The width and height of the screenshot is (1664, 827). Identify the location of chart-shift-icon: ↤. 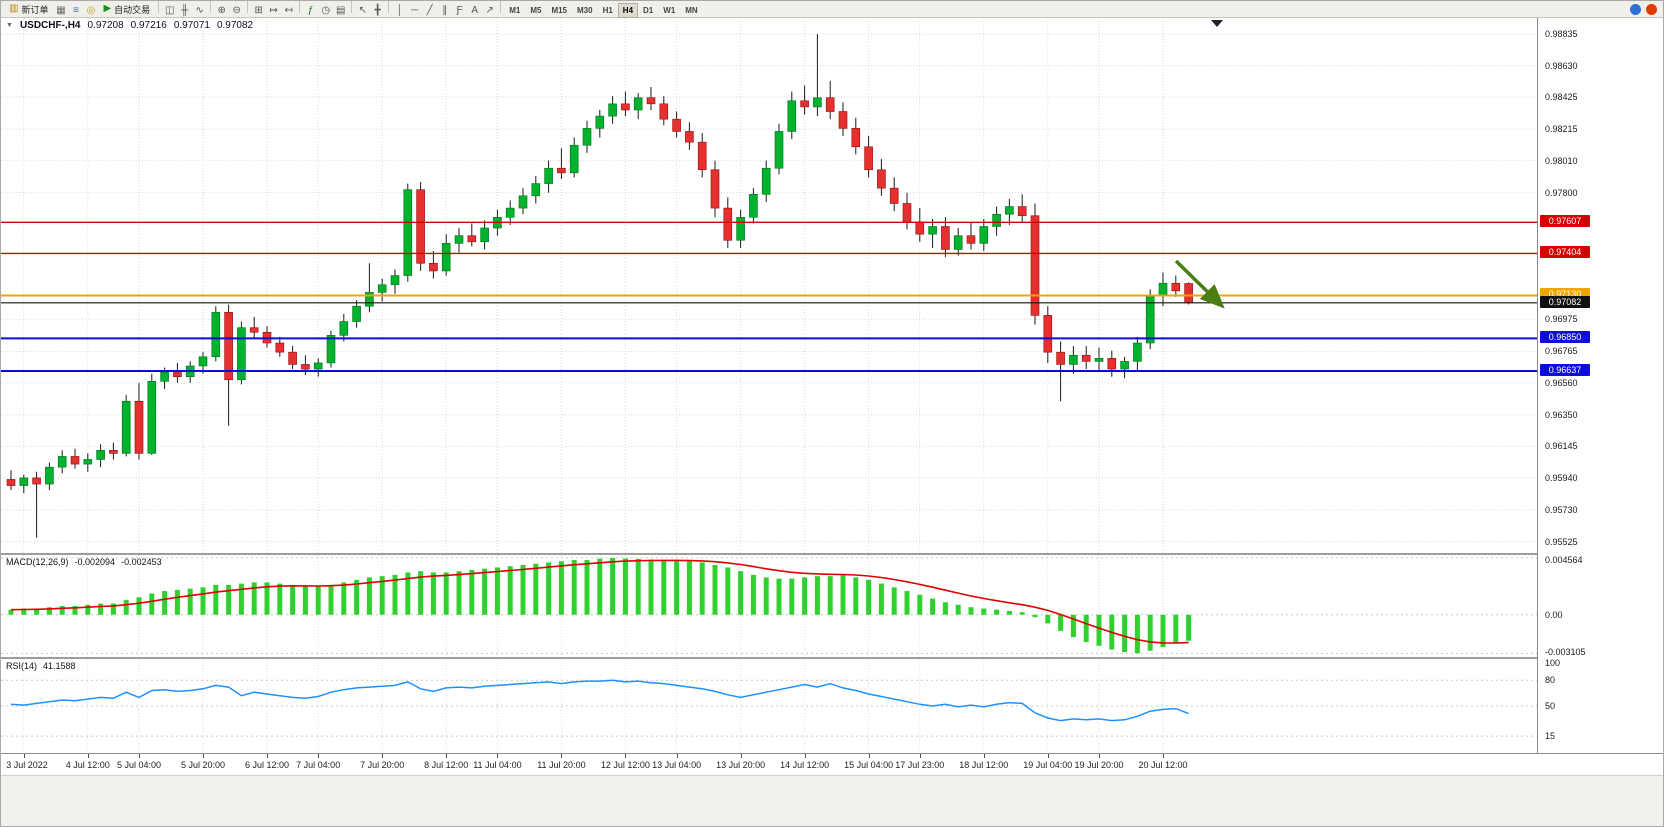
(288, 10).